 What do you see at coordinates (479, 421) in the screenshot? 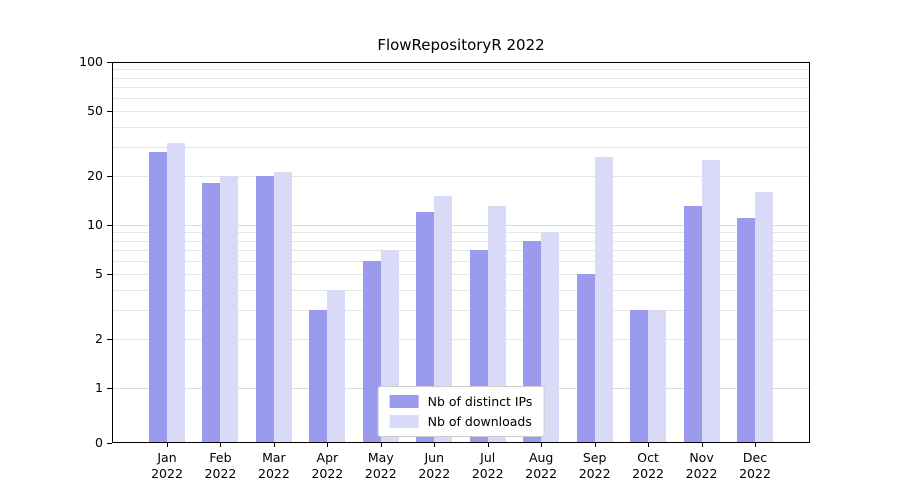
I see `legend-label: Nb of downloads` at bounding box center [479, 421].